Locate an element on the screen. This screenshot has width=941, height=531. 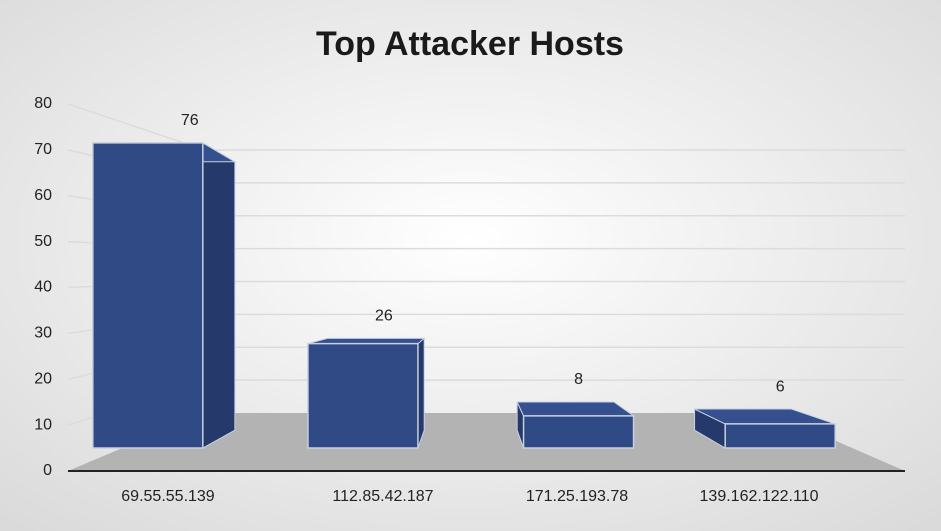
y-tick-label: 60 is located at coordinates (43, 195).